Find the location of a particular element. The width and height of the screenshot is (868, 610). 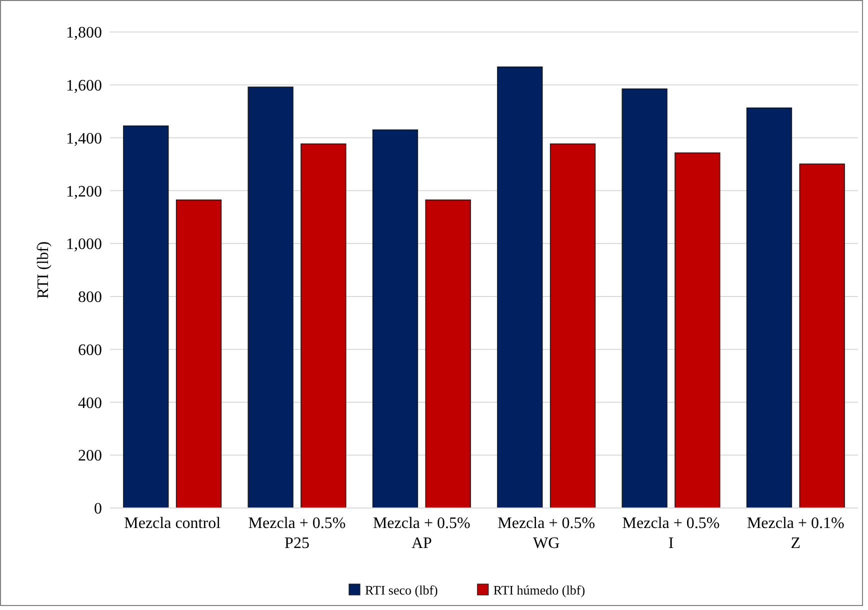

y-tick-label: 1,400 is located at coordinates (84, 139).